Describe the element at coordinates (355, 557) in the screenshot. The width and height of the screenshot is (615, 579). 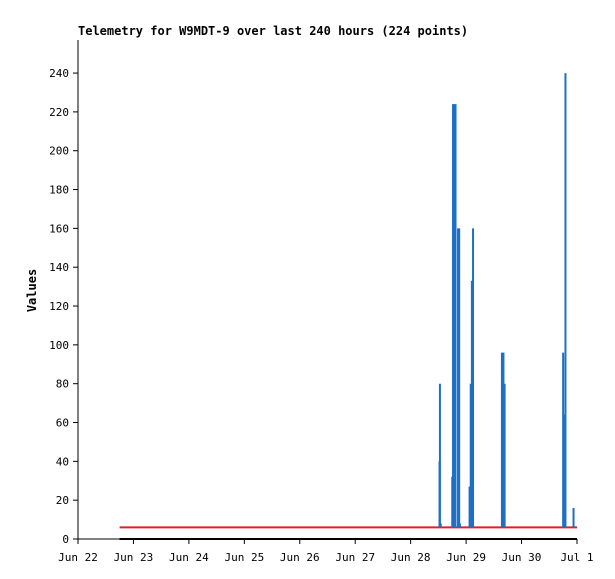
I see `x-tick-label: Jun 27` at that location.